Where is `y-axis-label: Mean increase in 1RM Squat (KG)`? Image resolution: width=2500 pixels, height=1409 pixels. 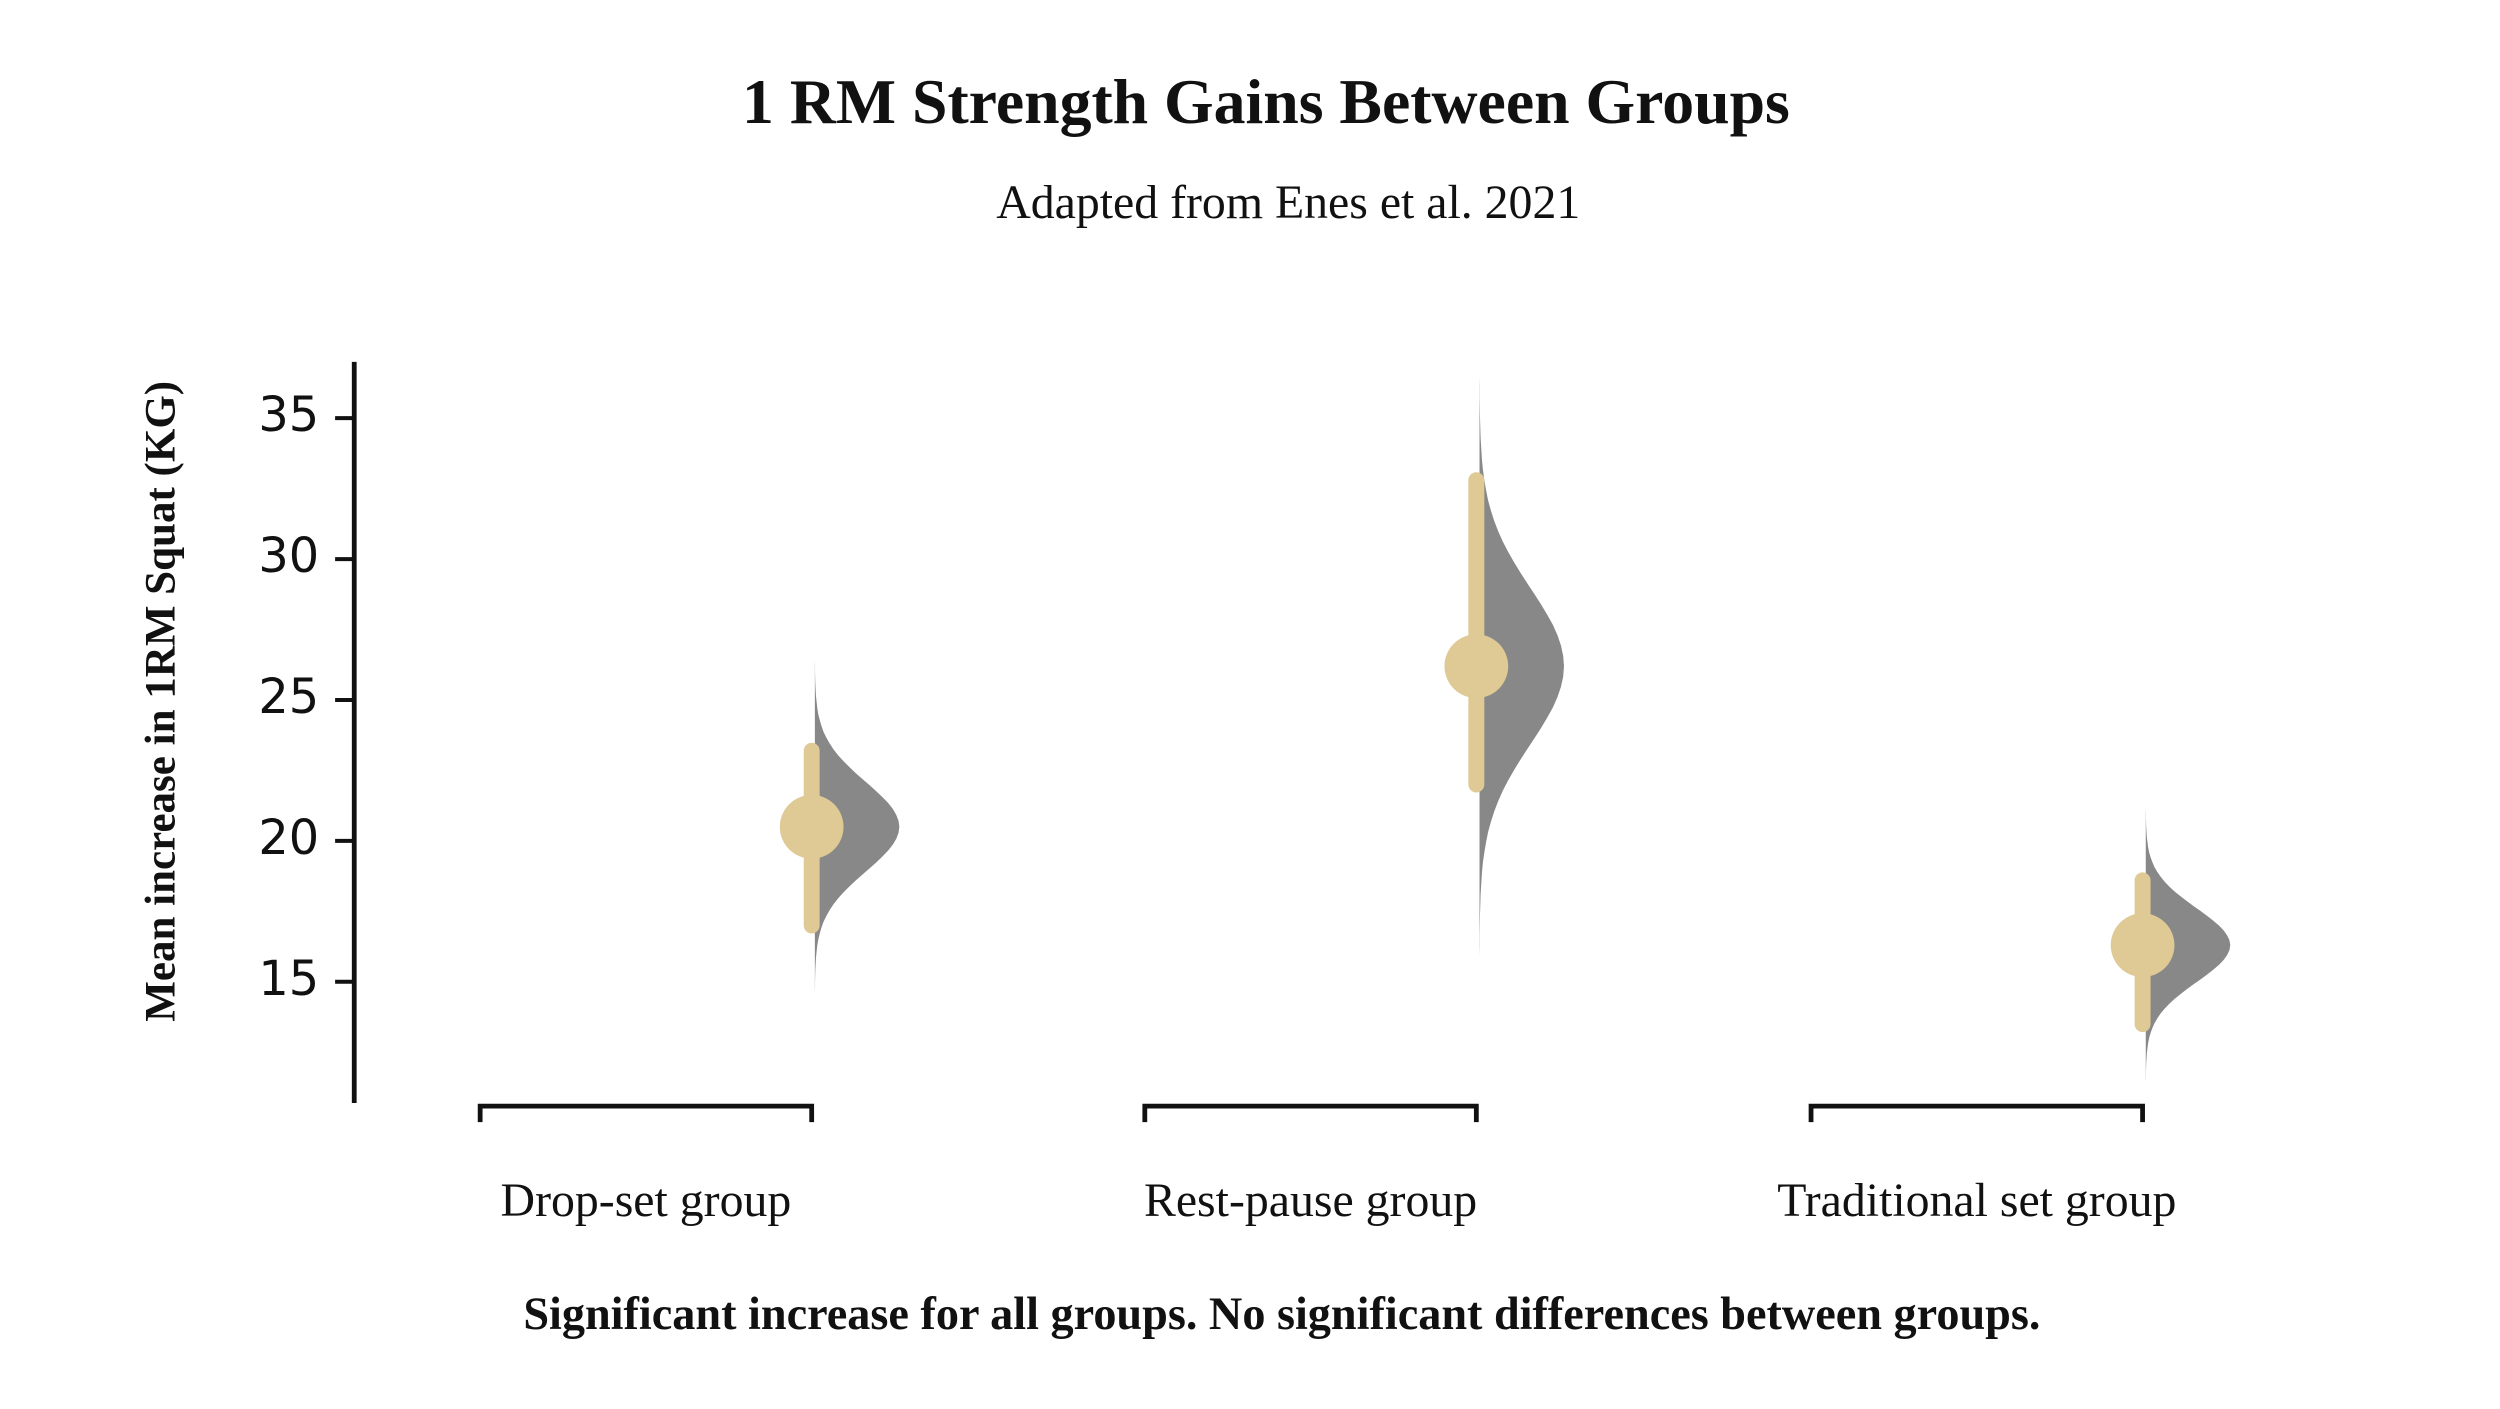 y-axis-label: Mean increase in 1RM Squat (KG) is located at coordinates (160, 701).